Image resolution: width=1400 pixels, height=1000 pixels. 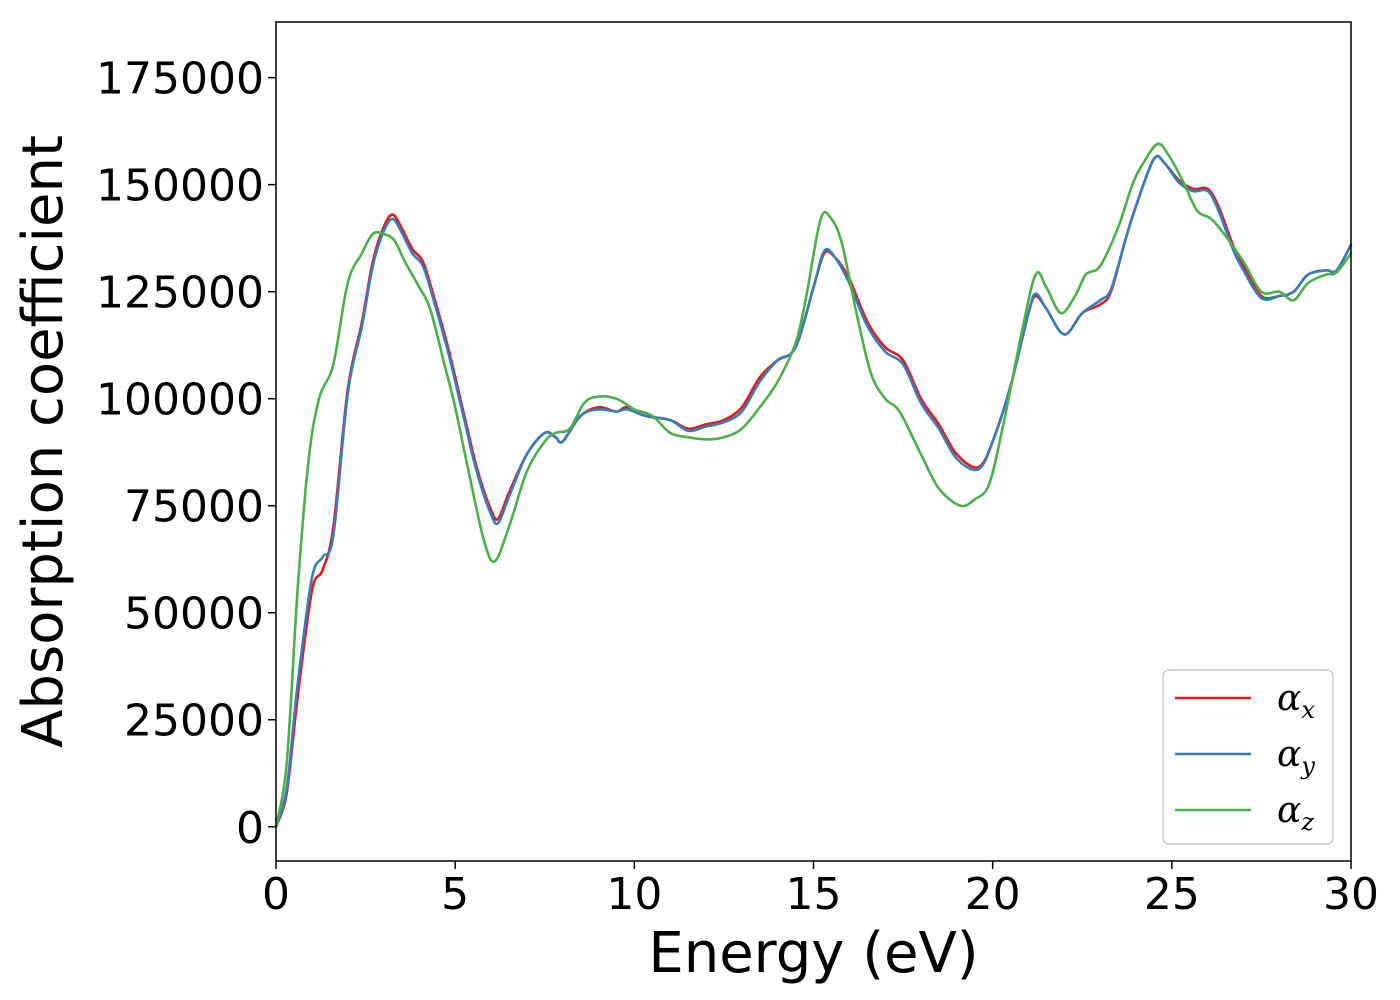 I want to click on y-tick-label: 150000, so click(x=180, y=186).